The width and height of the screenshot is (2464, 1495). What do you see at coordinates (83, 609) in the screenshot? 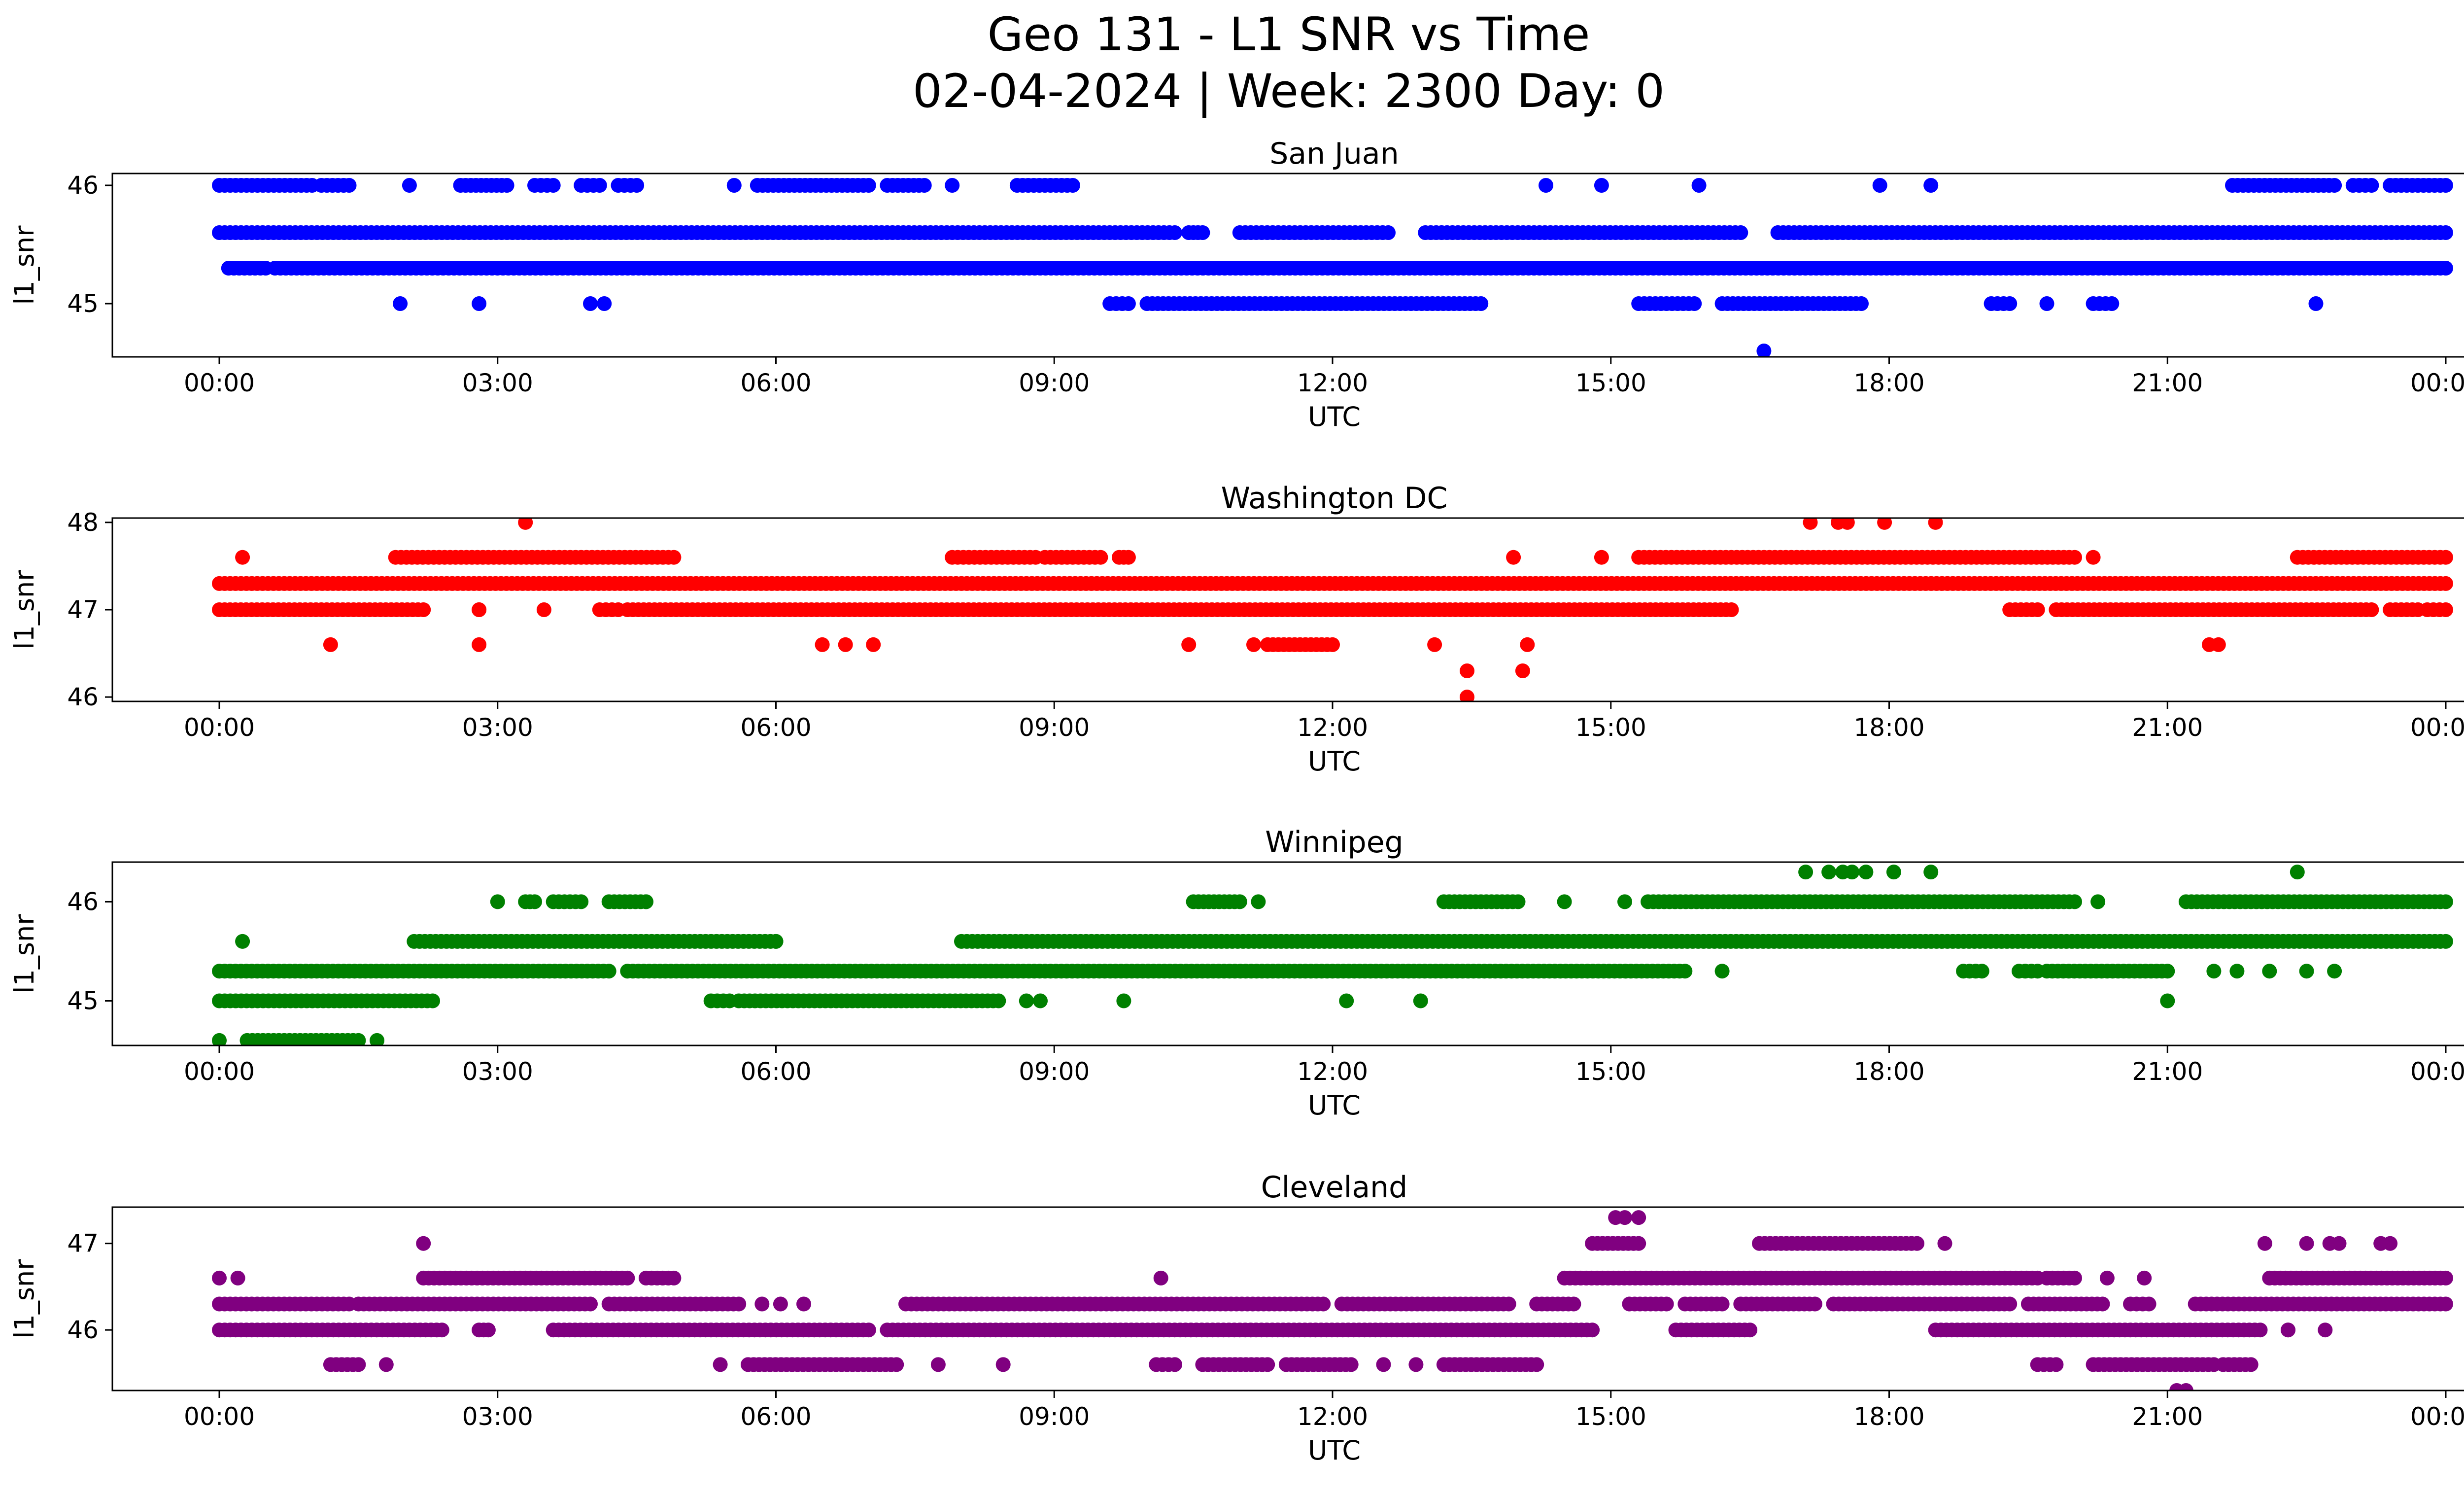
I see `y-tick-label: 47` at bounding box center [83, 609].